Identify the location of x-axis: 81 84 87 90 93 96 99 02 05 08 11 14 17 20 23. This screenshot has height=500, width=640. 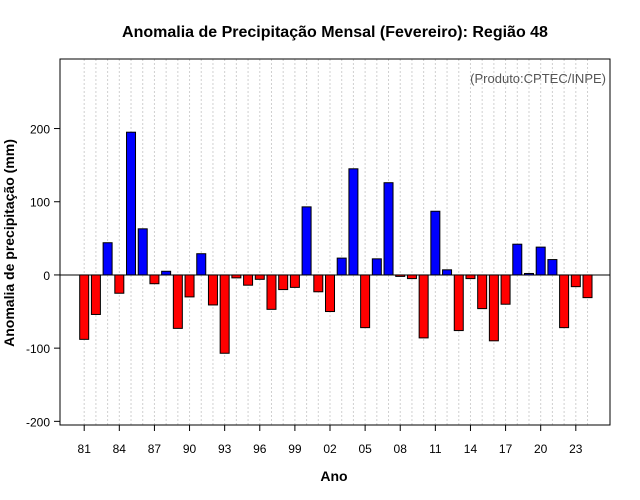
(330, 440).